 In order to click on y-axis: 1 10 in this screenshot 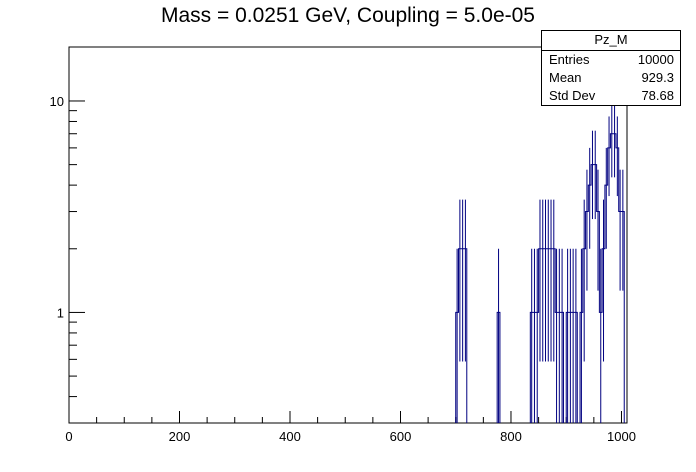, I will do `click(67, 259)`.